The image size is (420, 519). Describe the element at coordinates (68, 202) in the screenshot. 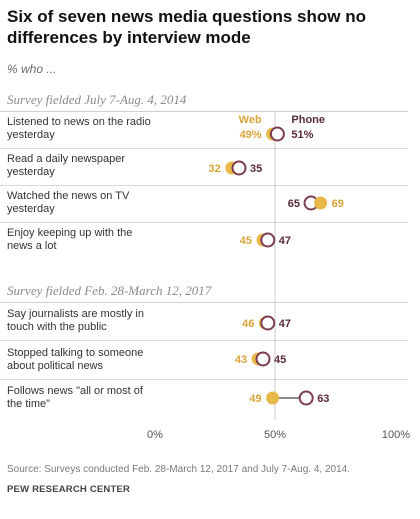

I see `row-label-tv: Watched the news on TV yesterday` at that location.